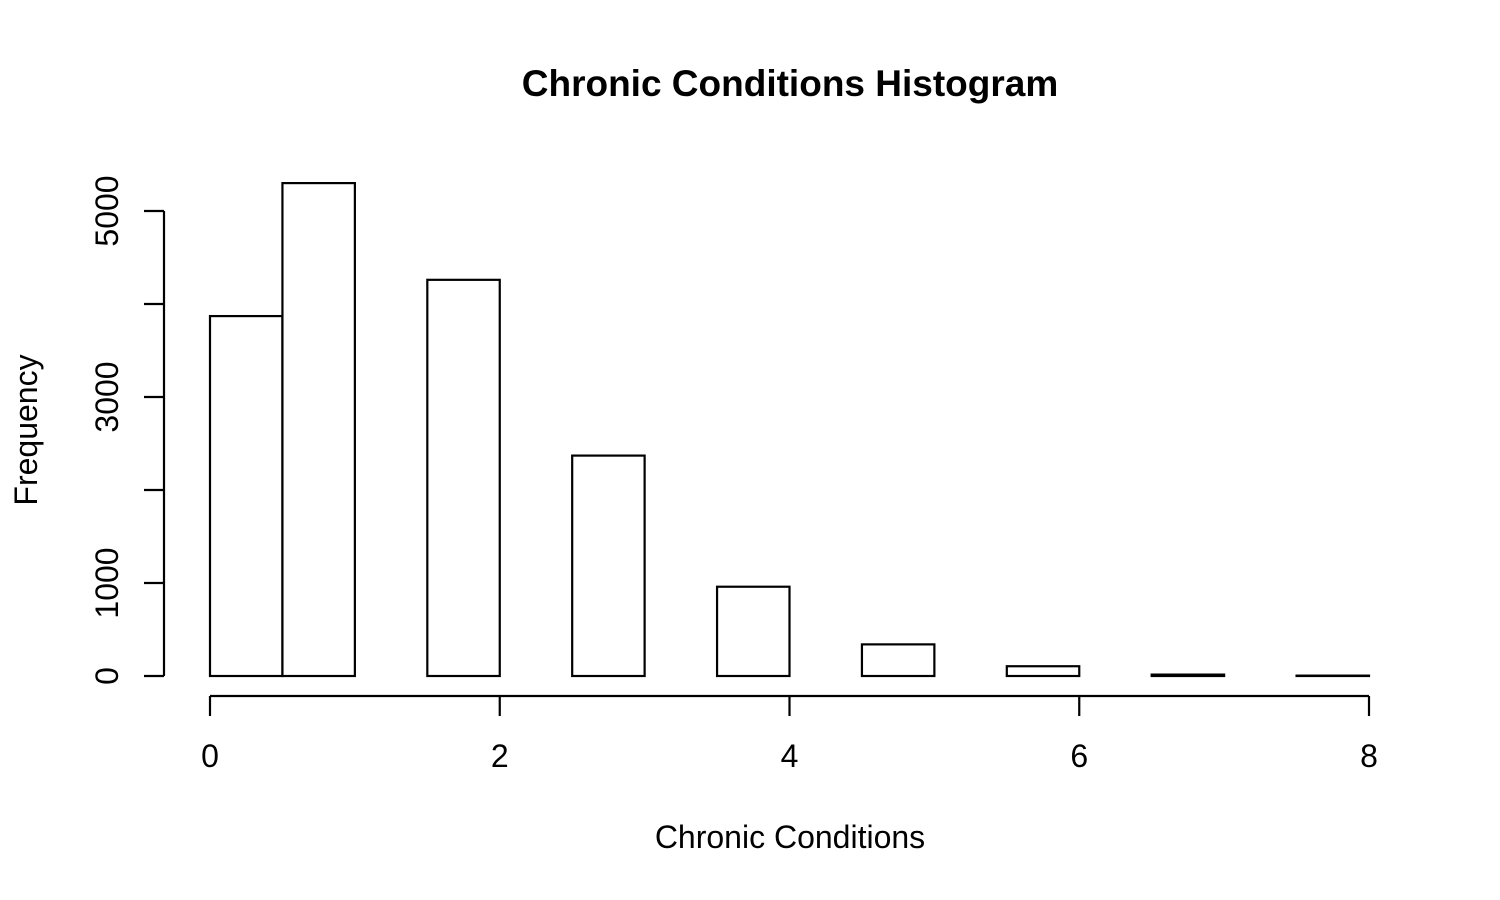 The height and width of the screenshot is (900, 1500). I want to click on y-tick-label-3: 3000, so click(107, 396).